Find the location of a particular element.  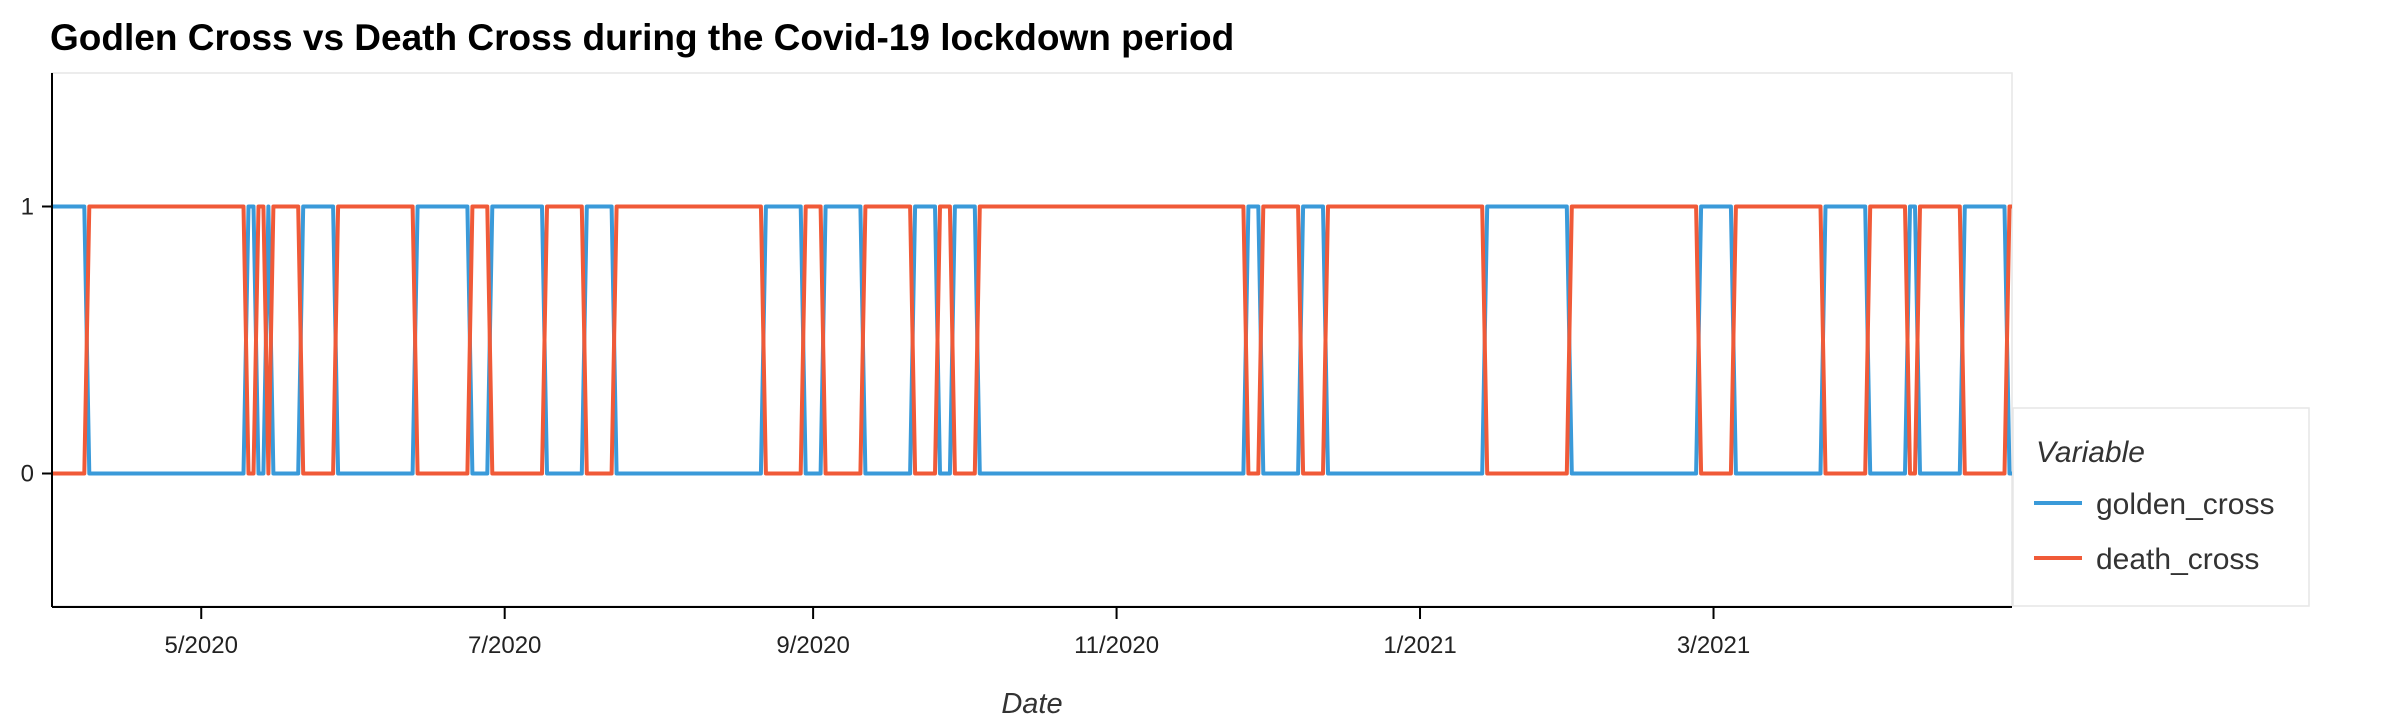

x-tick-label: 9/2020 is located at coordinates (812, 645).